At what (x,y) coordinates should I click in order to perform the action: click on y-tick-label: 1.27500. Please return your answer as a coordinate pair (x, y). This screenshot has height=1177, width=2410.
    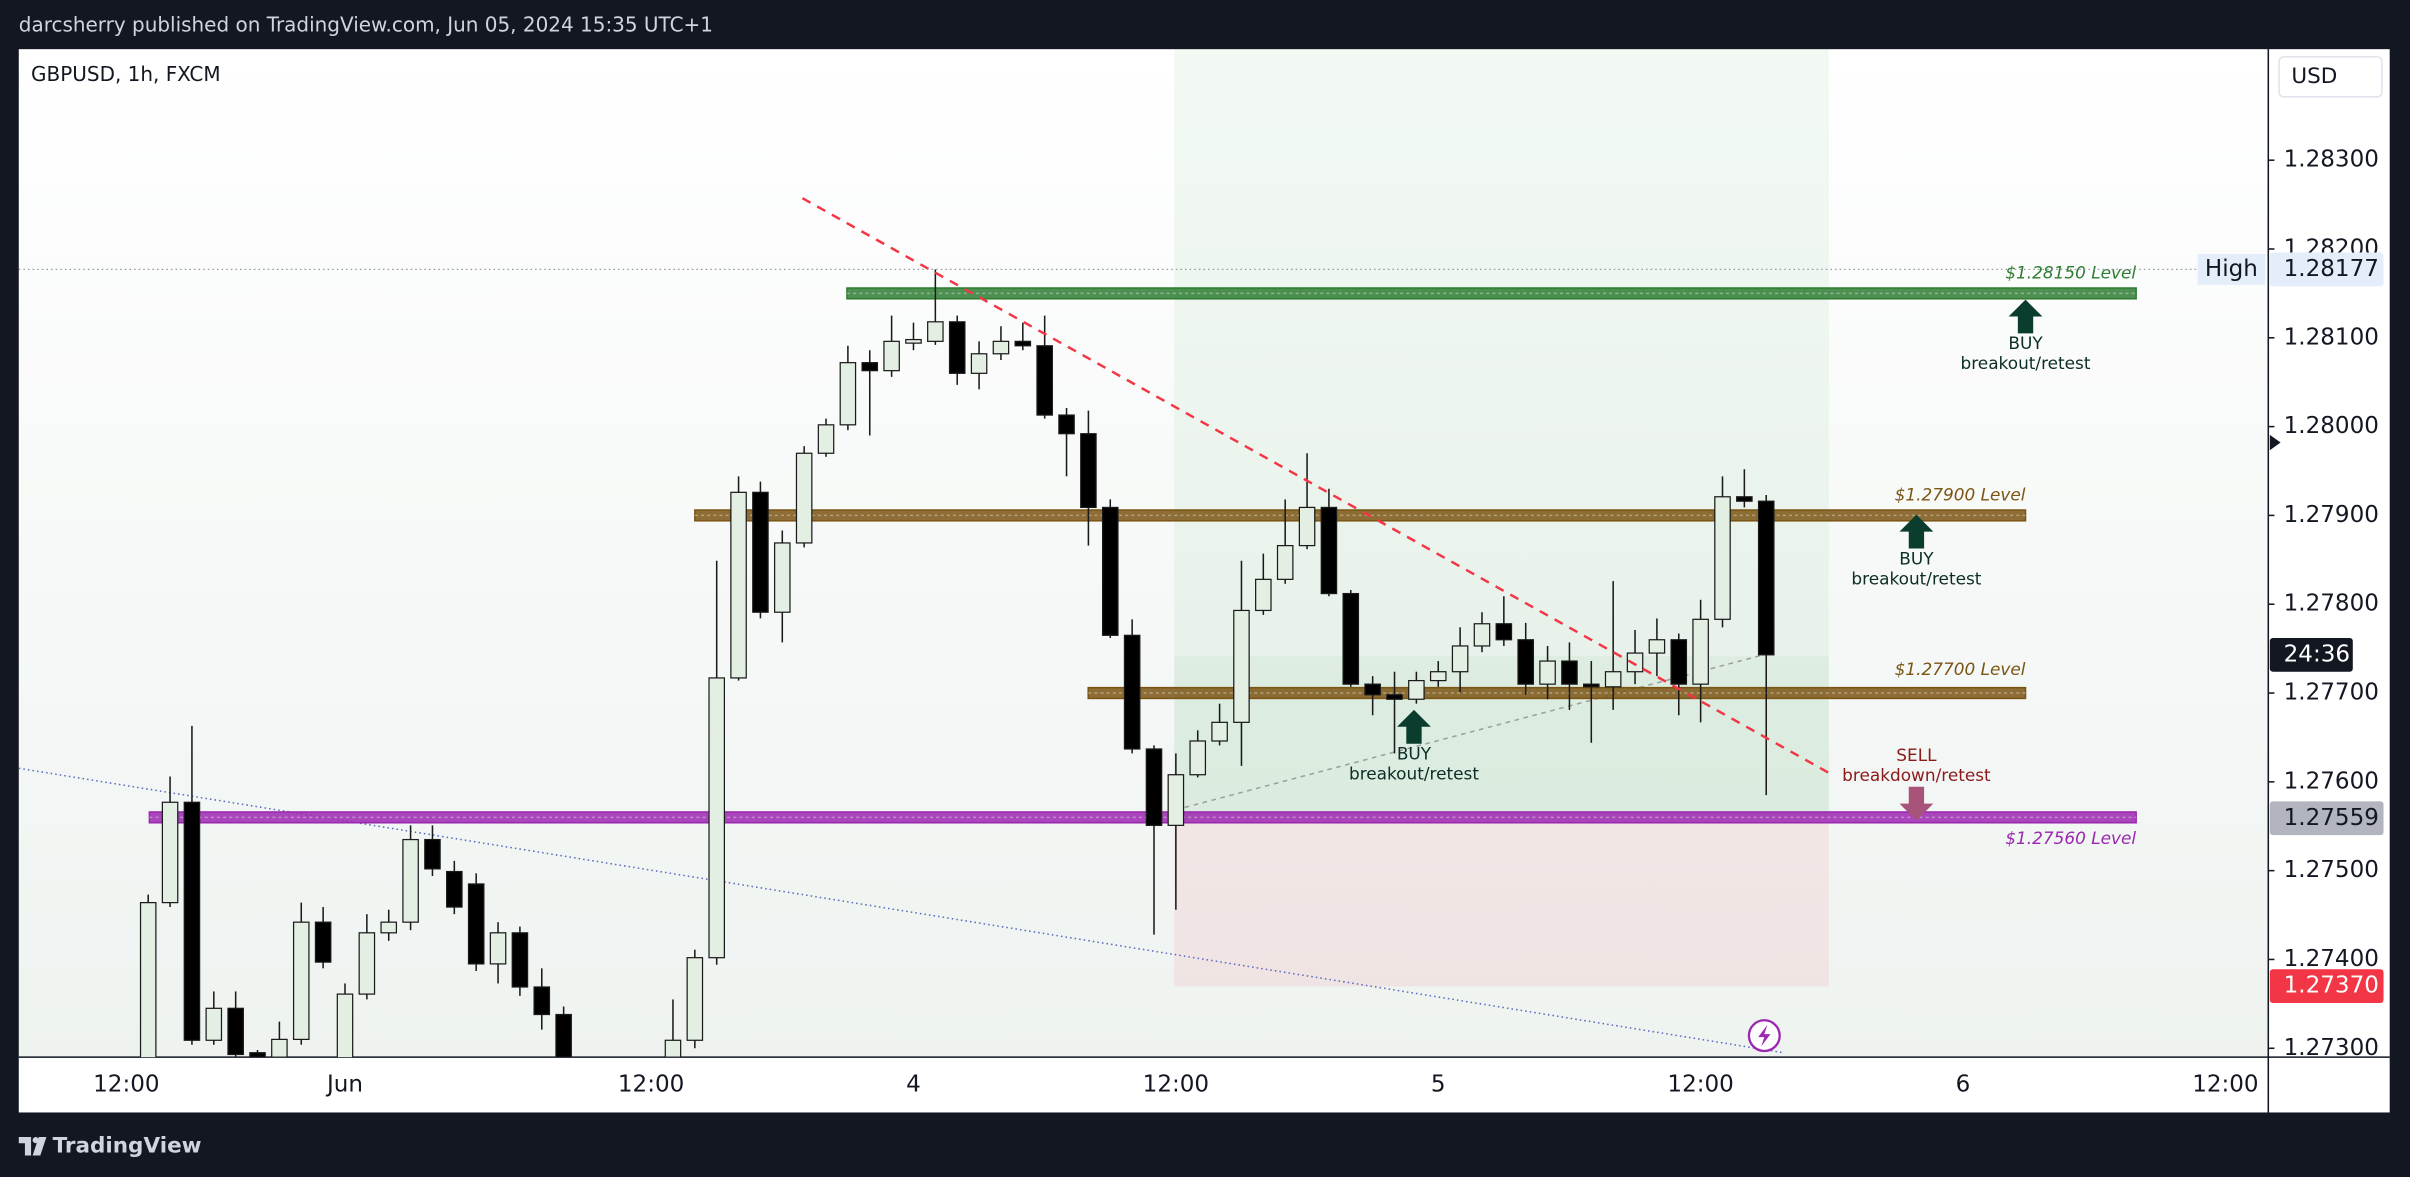
    Looking at the image, I should click on (2331, 870).